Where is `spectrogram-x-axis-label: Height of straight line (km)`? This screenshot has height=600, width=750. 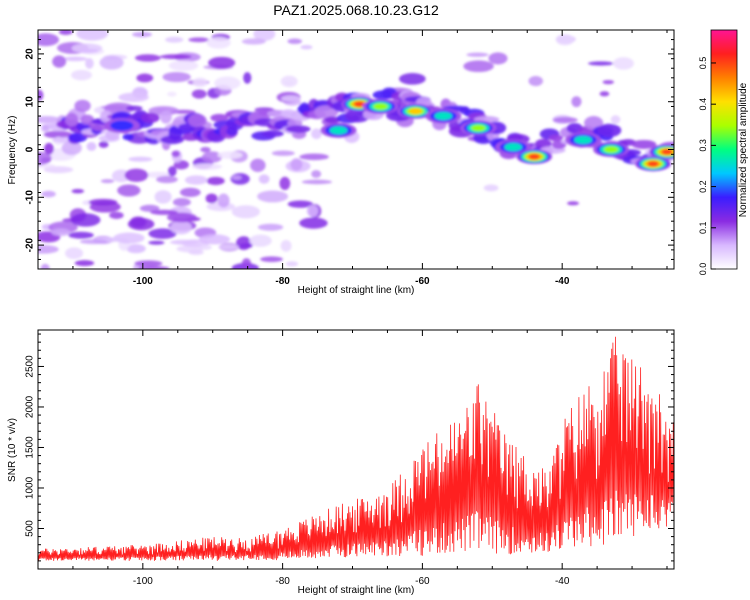
spectrogram-x-axis-label: Height of straight line (km) is located at coordinates (356, 290).